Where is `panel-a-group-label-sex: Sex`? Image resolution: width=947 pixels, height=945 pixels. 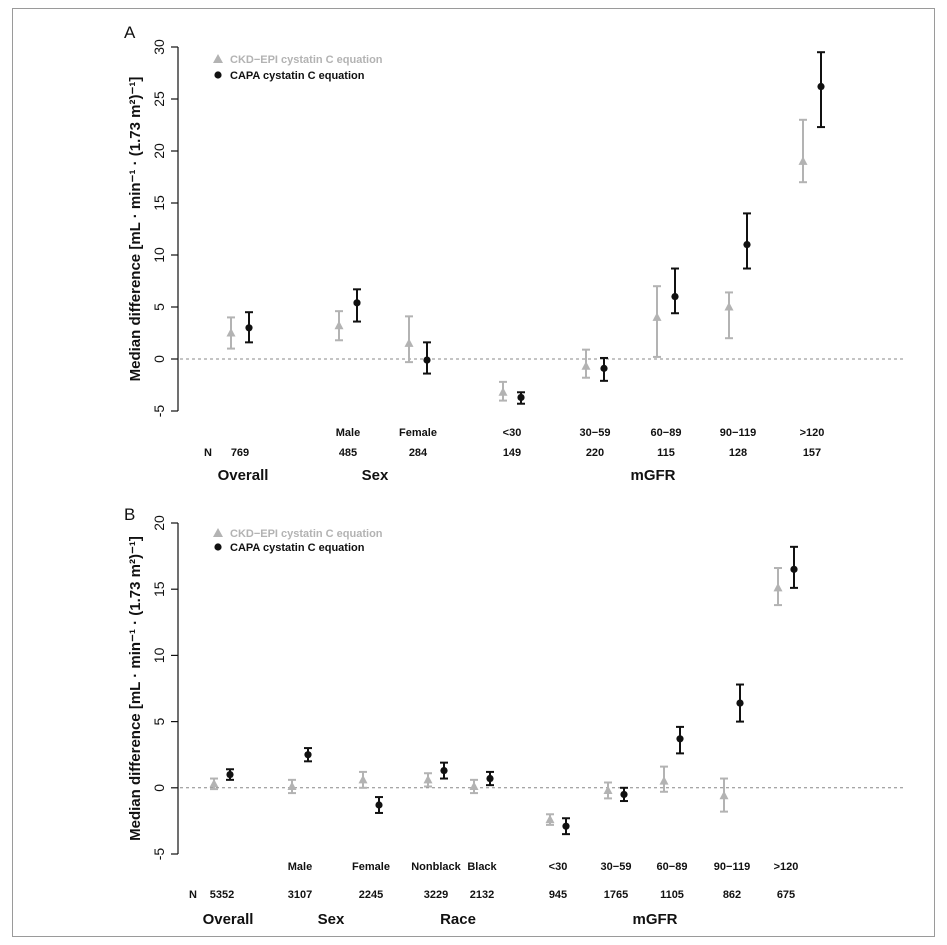 panel-a-group-label-sex: Sex is located at coordinates (375, 475).